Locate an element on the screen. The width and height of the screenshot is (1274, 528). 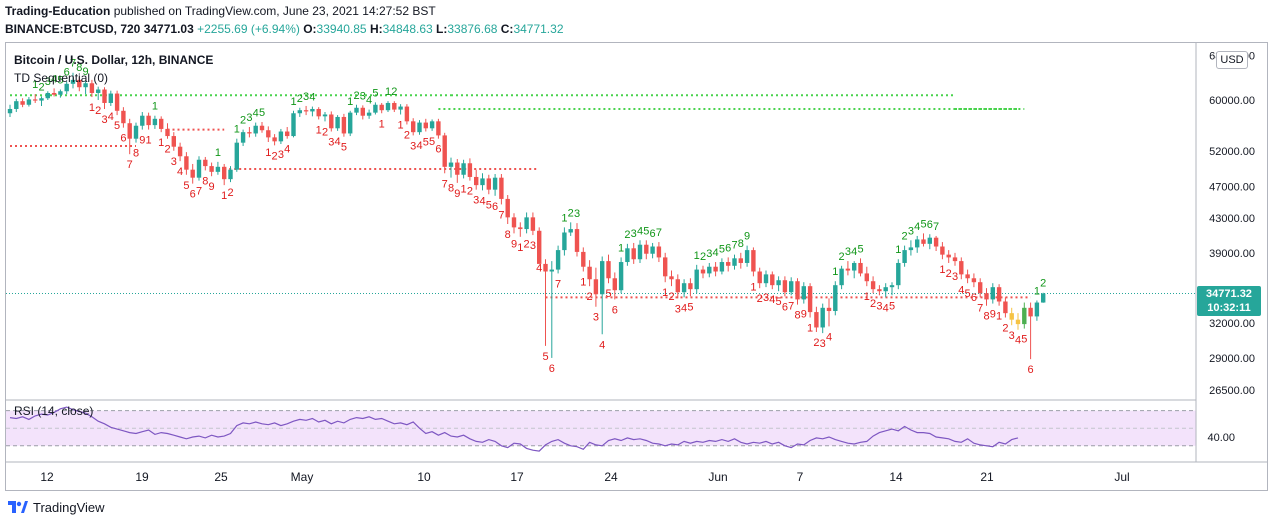
td-sell-count: 8 is located at coordinates (205, 181).